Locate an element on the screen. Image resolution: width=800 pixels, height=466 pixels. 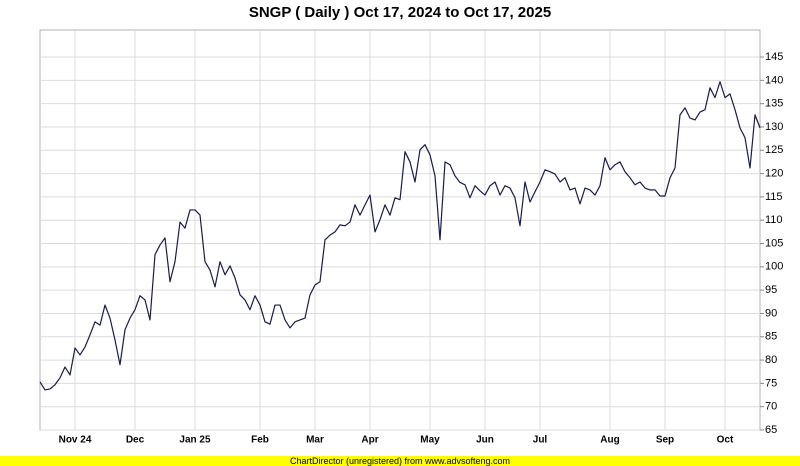
y-tick-label: 120 is located at coordinates (774, 173).